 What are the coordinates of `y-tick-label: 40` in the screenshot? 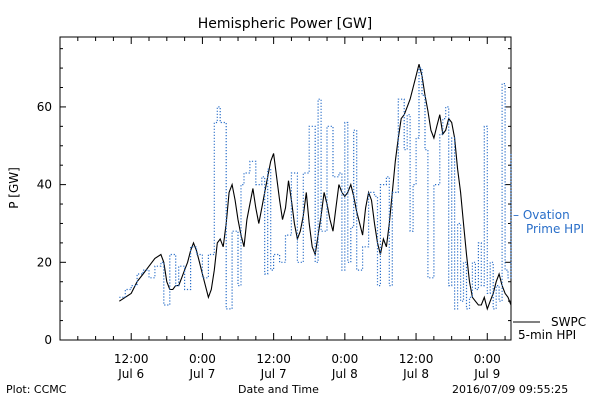 It's located at (44, 185).